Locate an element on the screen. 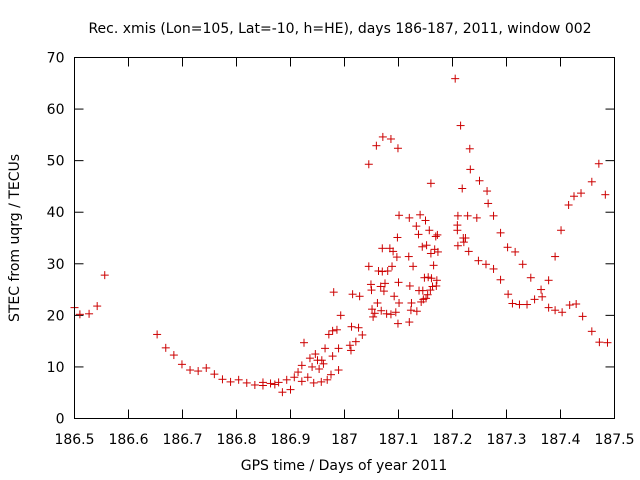 This screenshot has height=480, width=640. x-tick-label: 187.5 is located at coordinates (614, 440).